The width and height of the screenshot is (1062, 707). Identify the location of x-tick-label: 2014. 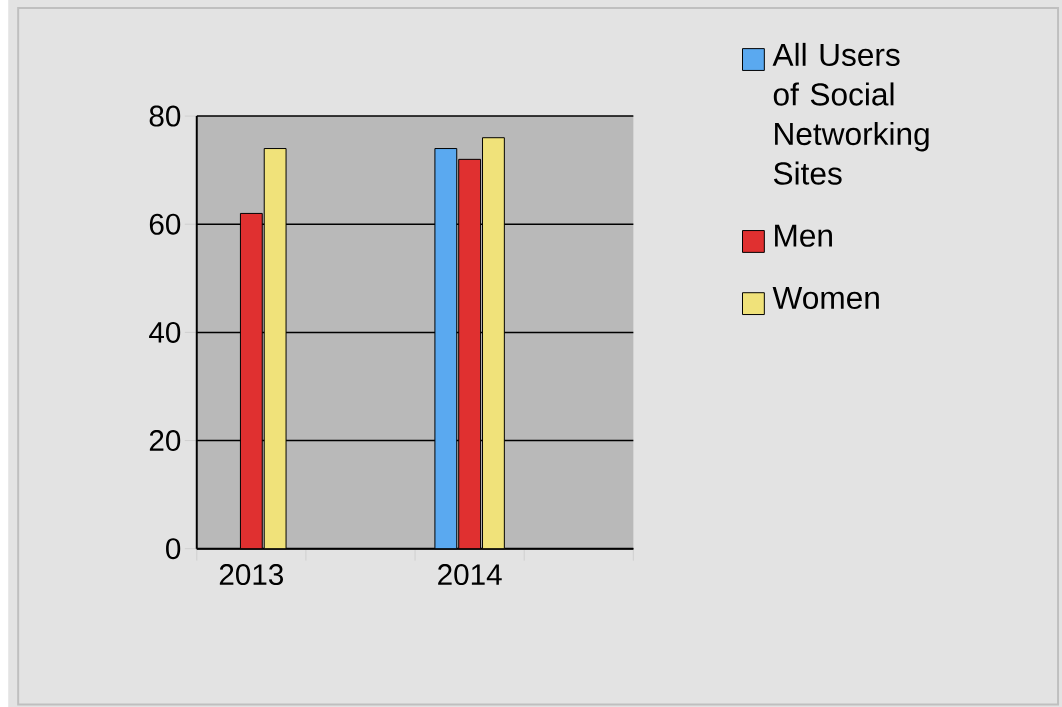
(470, 574).